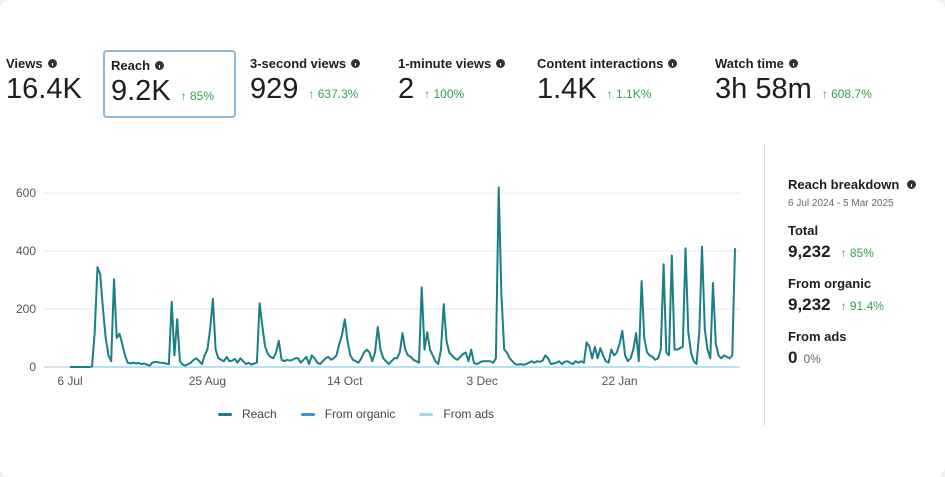 This screenshot has width=945, height=477. What do you see at coordinates (459, 84) in the screenshot?
I see `metric-1-minute-views: 1-minute views 2 ↑ 100%` at bounding box center [459, 84].